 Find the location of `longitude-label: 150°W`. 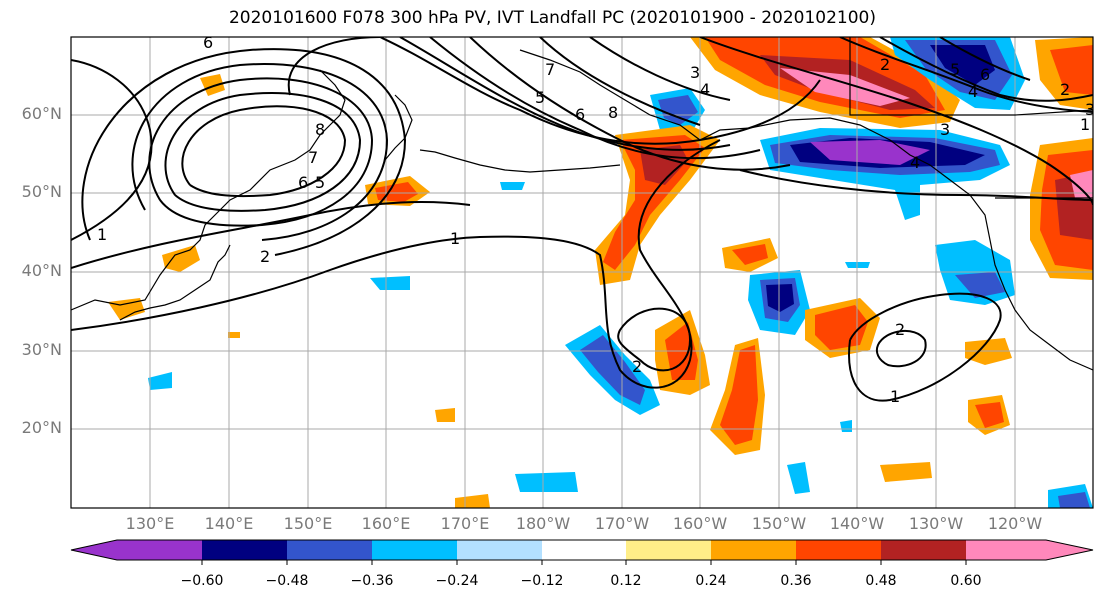

longitude-label: 150°W is located at coordinates (779, 523).